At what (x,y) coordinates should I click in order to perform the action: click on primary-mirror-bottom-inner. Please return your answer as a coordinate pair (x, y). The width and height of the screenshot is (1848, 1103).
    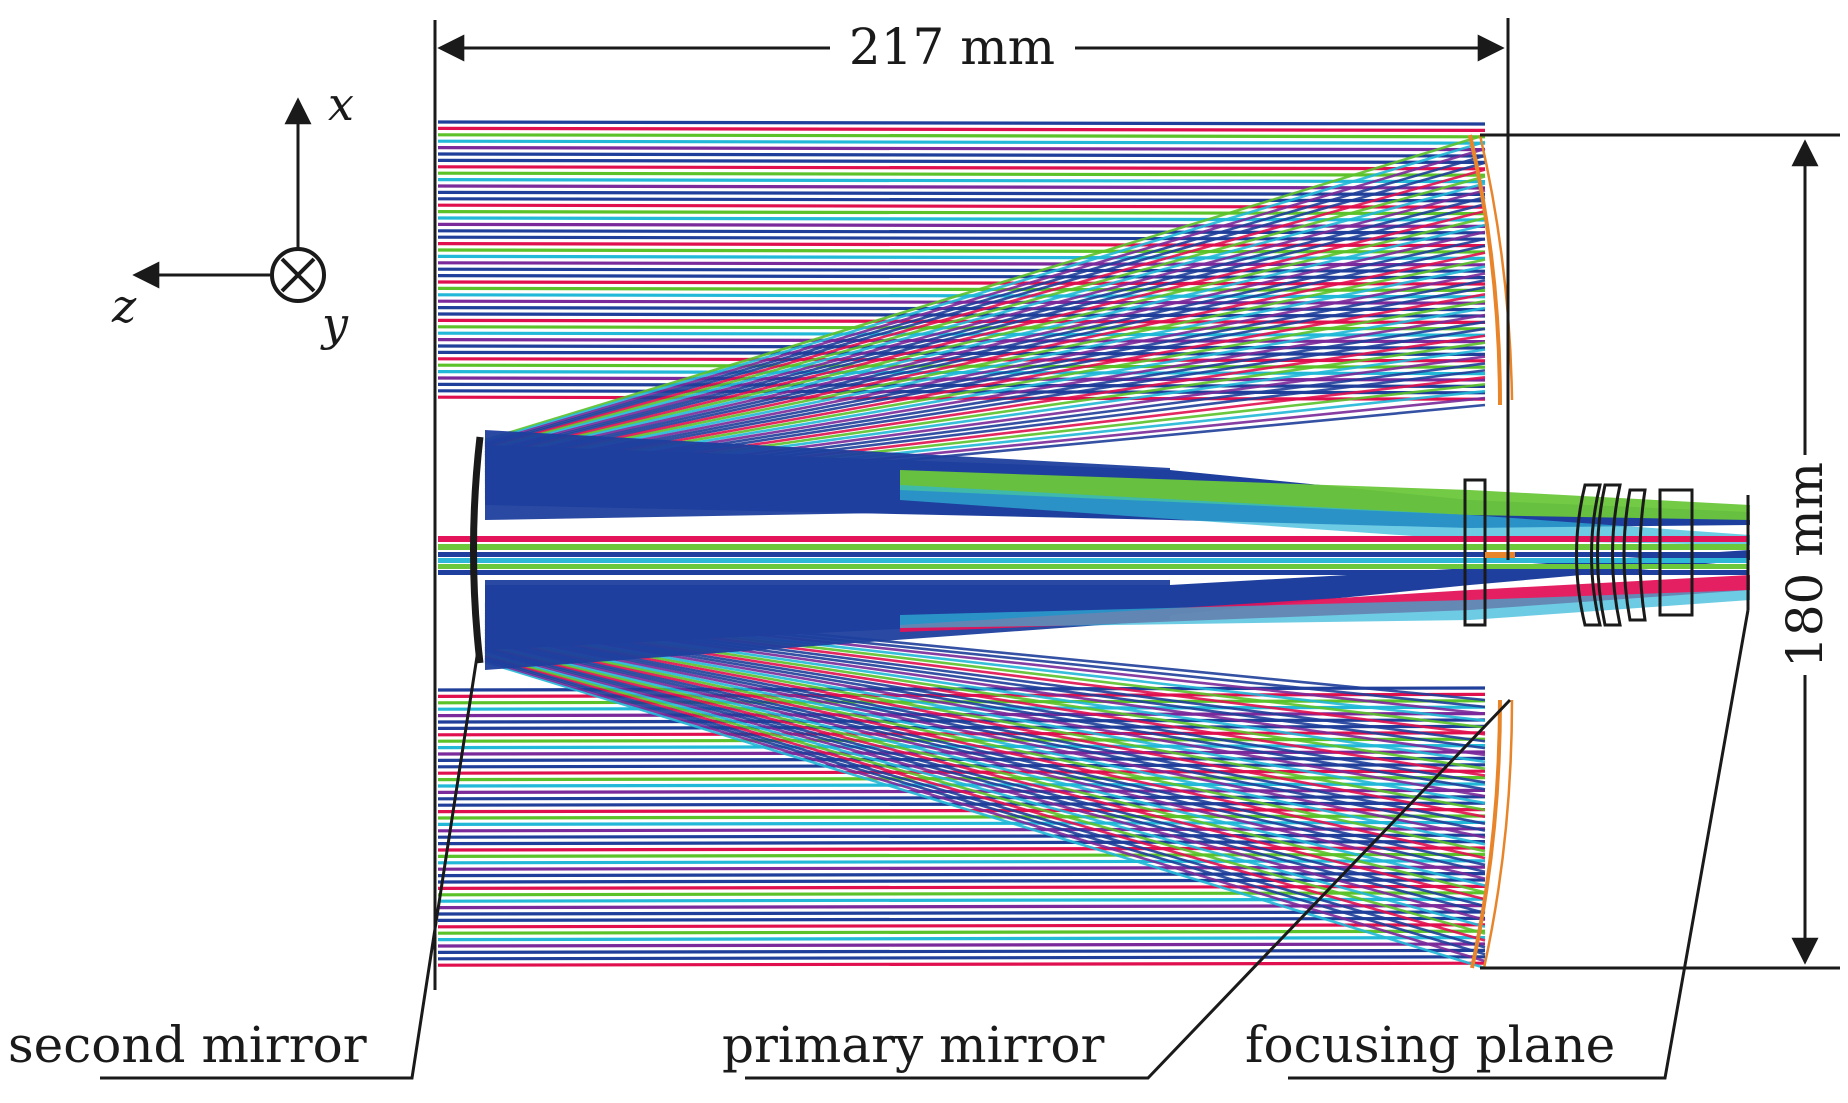
    Looking at the image, I should click on (1498, 834).